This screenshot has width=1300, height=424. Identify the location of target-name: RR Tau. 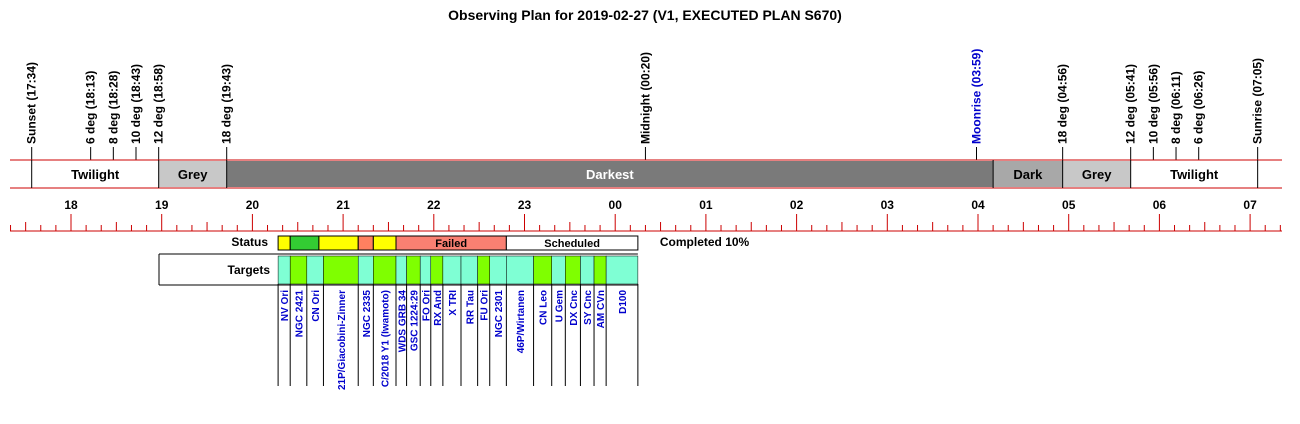
(470, 307).